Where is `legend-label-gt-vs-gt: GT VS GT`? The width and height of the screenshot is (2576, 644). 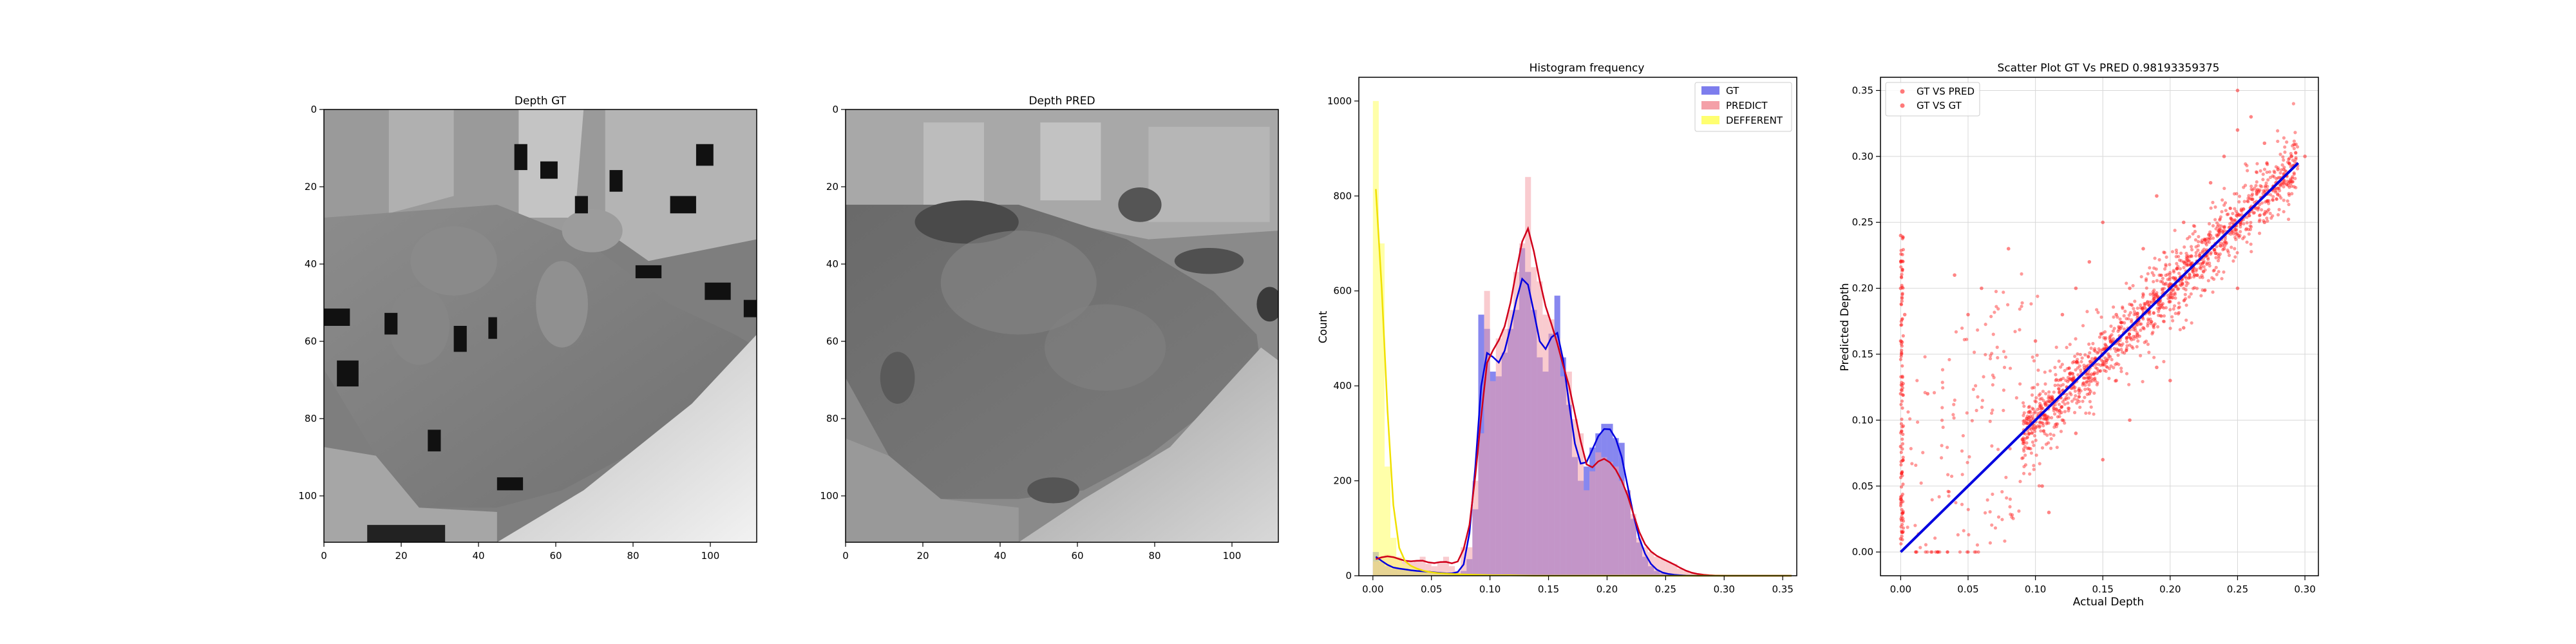
legend-label-gt-vs-gt: GT VS GT is located at coordinates (1940, 105).